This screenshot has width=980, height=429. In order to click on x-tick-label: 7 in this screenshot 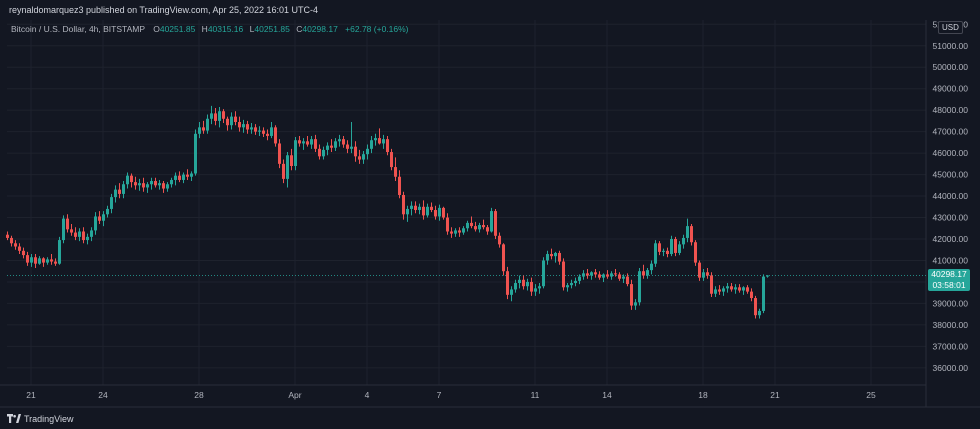, I will do `click(439, 395)`.